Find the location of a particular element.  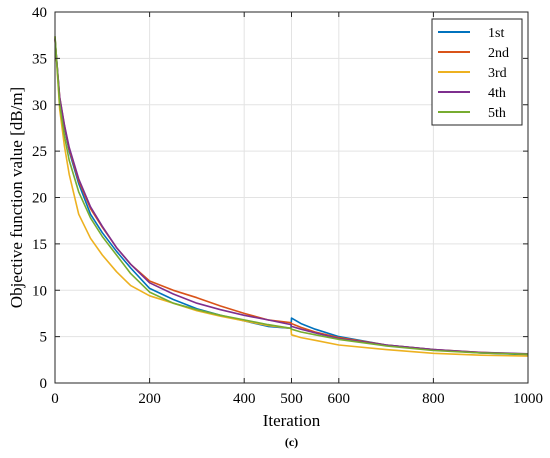

y-tick-label: 5 is located at coordinates (44, 338).